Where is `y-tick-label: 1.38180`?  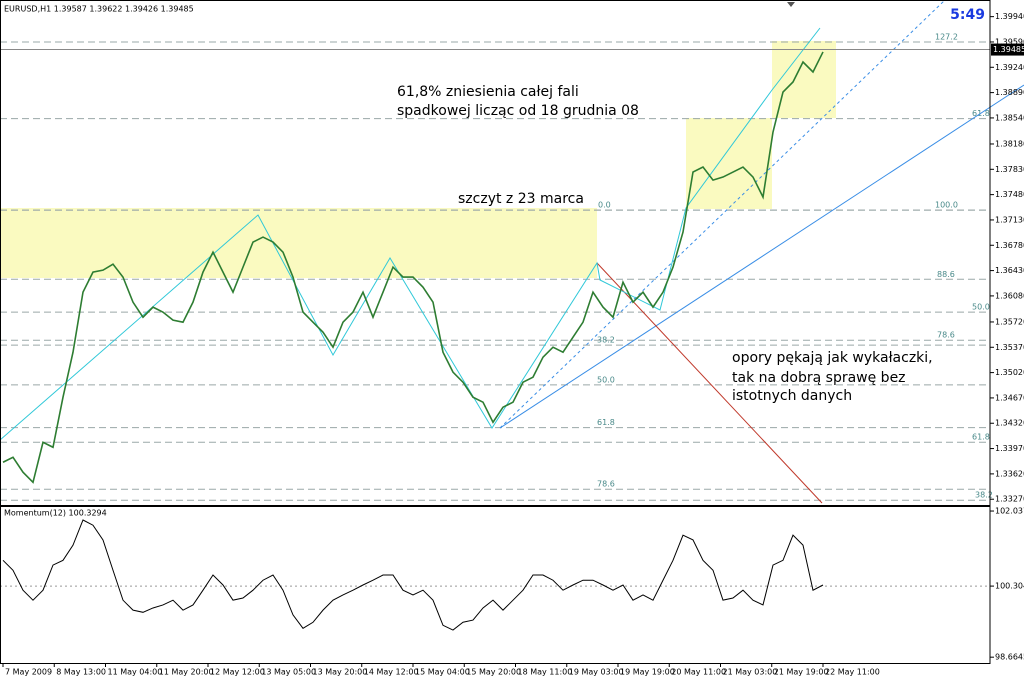 y-tick-label: 1.38180 is located at coordinates (1009, 143).